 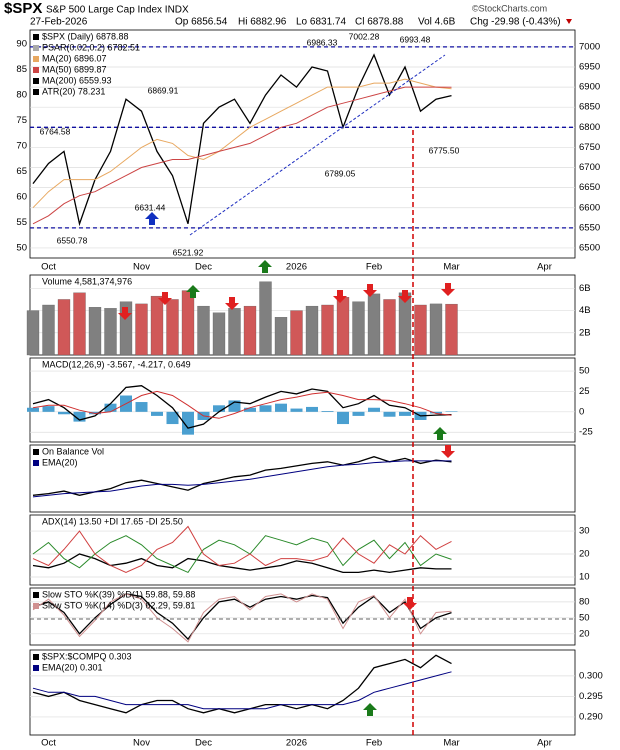 I want to click on quote-field: Op 6856.54, so click(x=201, y=22).